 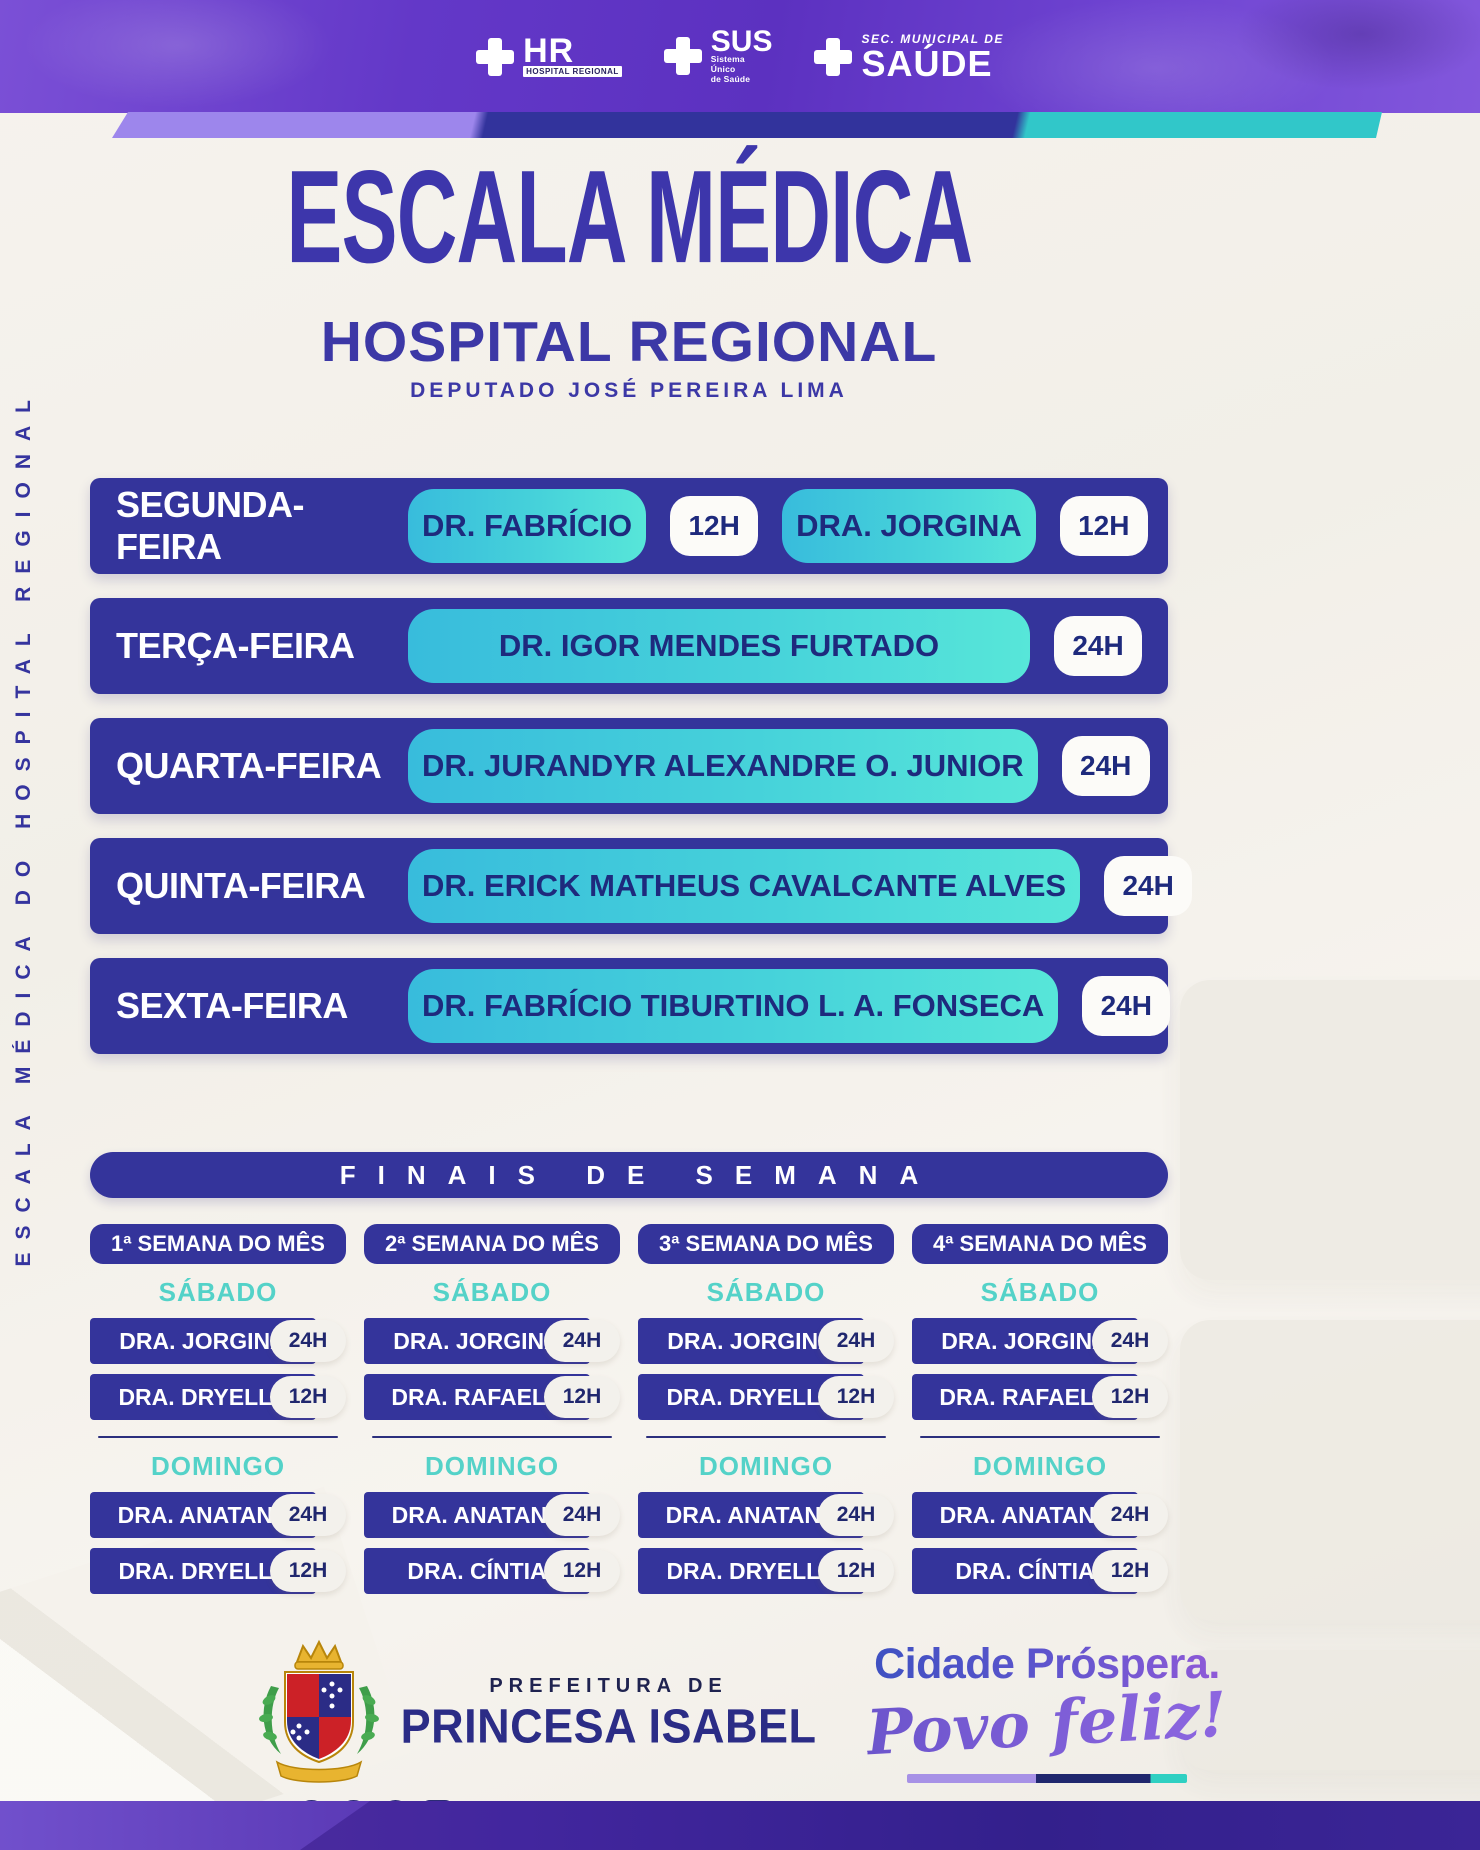 I want to click on coat-of-arms, so click(x=318, y=1711).